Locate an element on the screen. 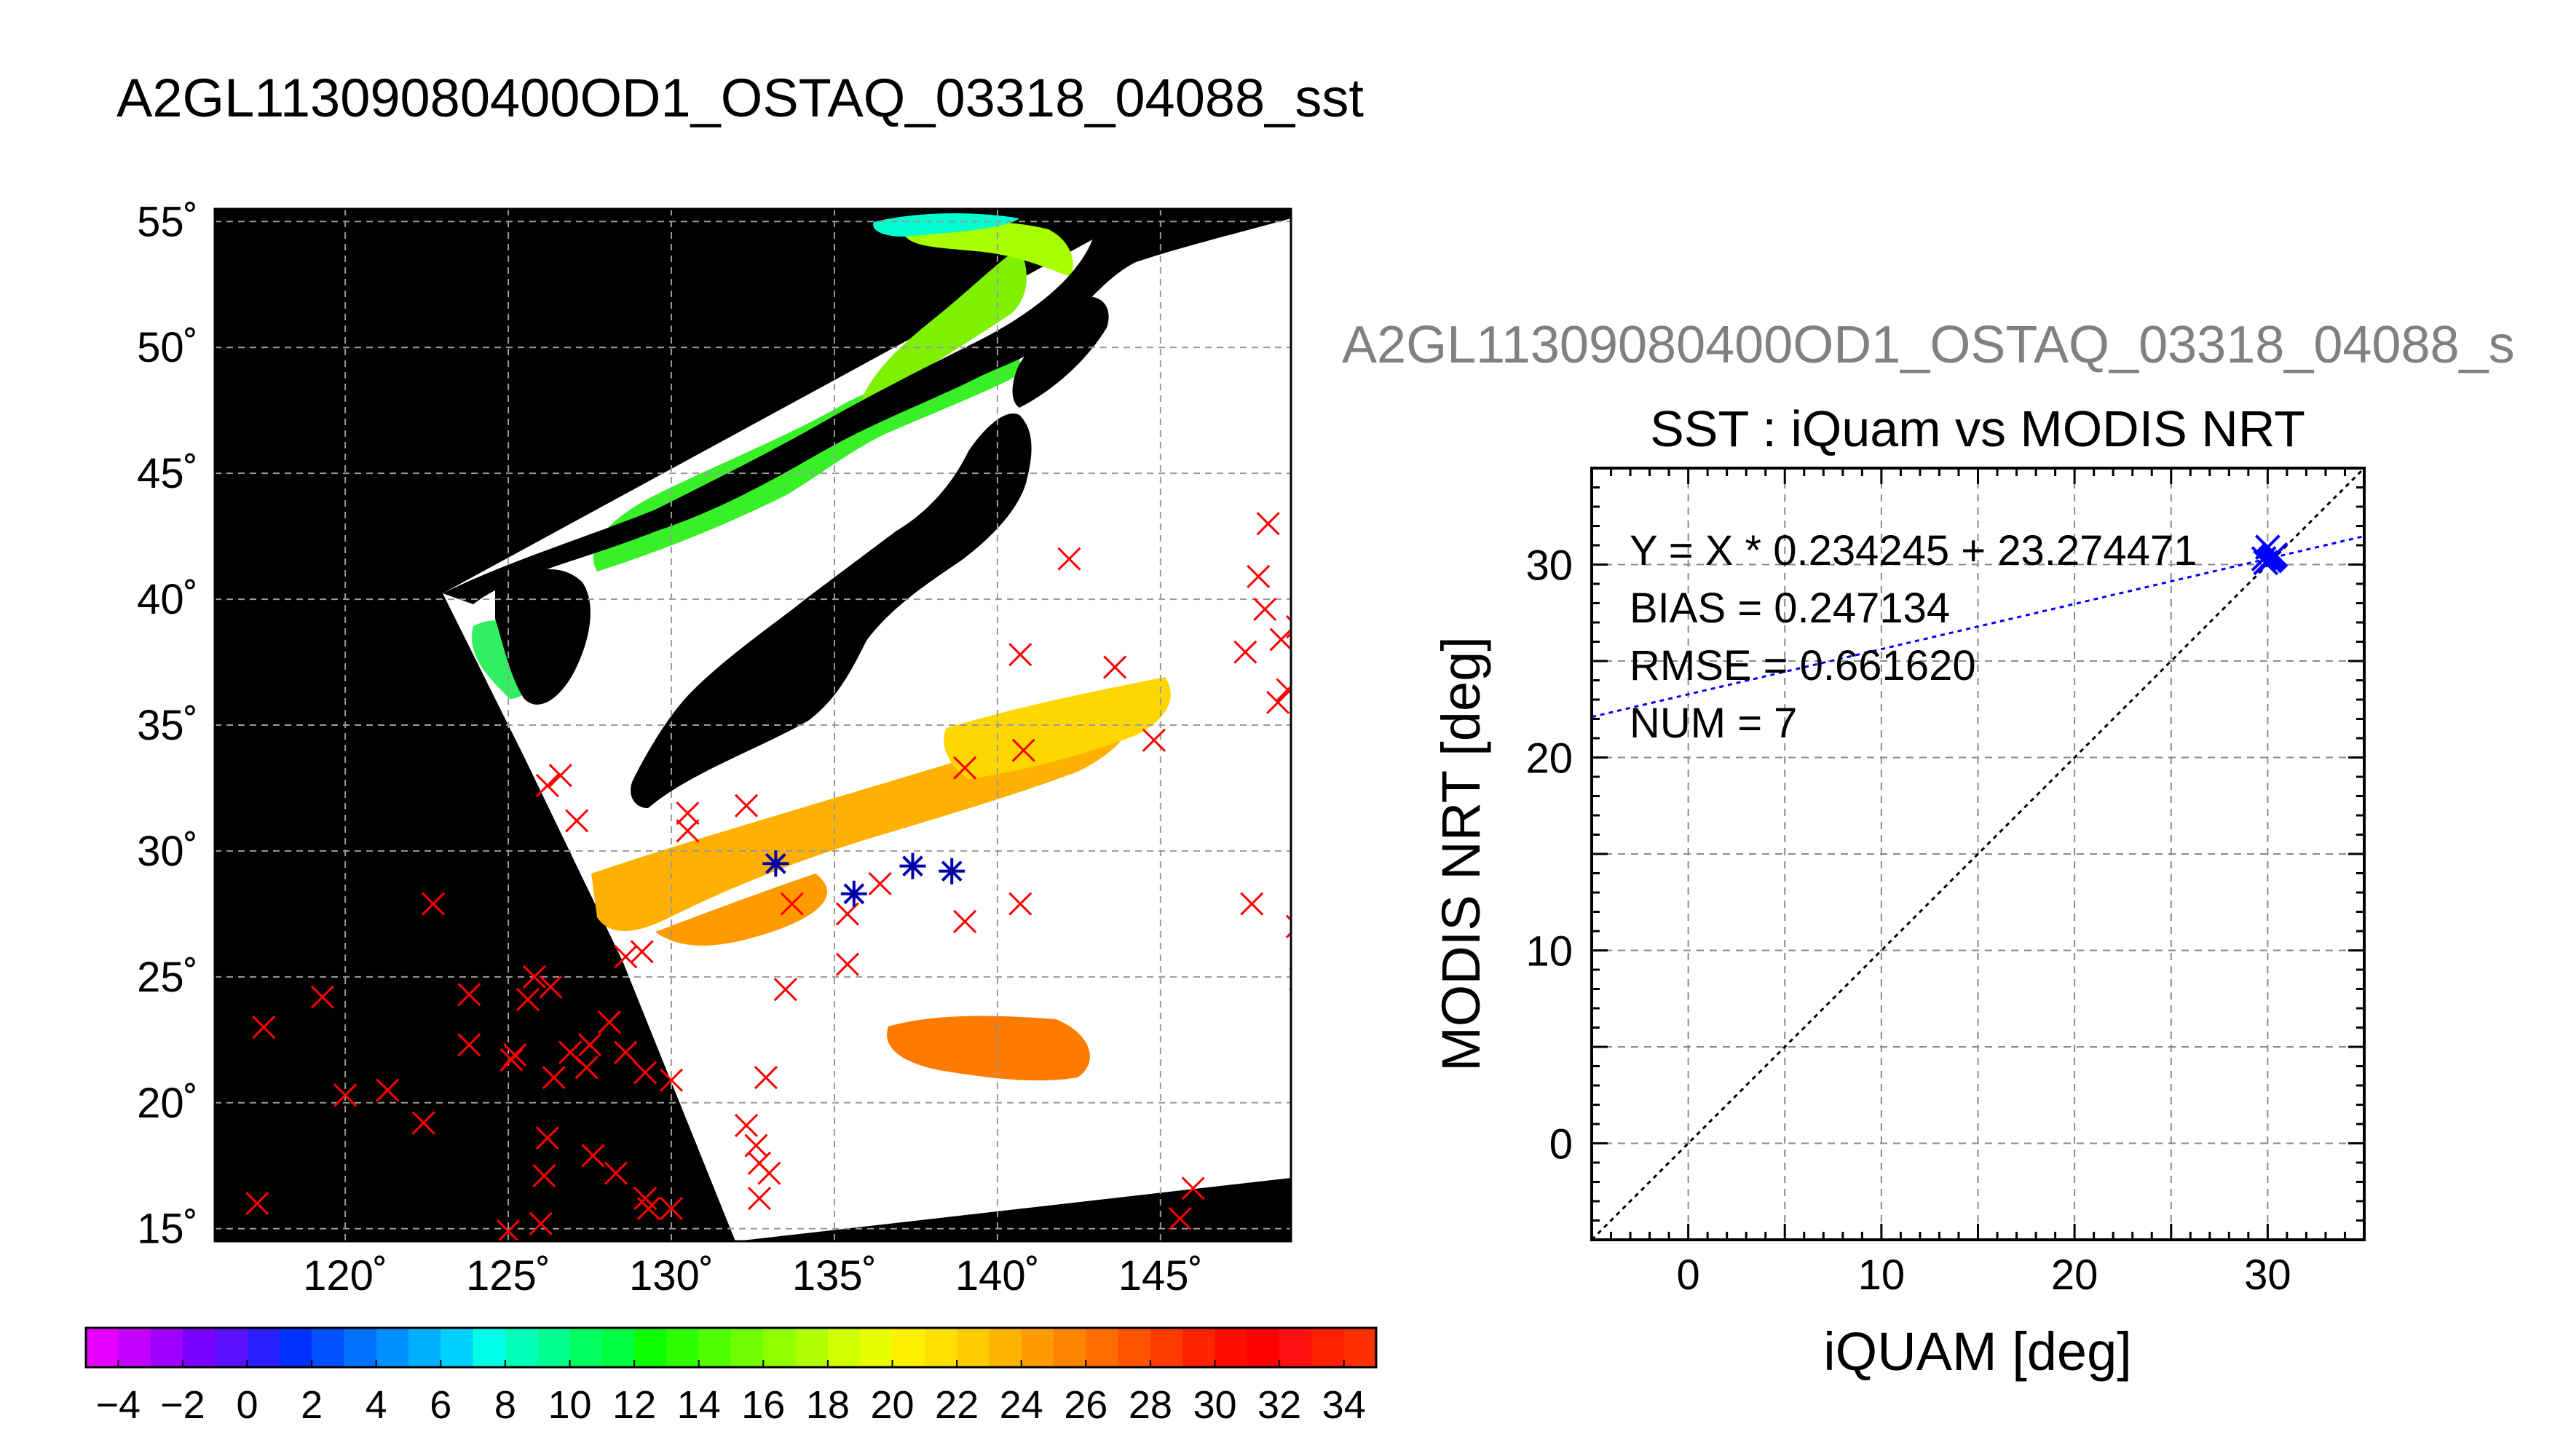 Image resolution: width=2555 pixels, height=1456 pixels. colorbar-tick-label: 24 is located at coordinates (1021, 1405).